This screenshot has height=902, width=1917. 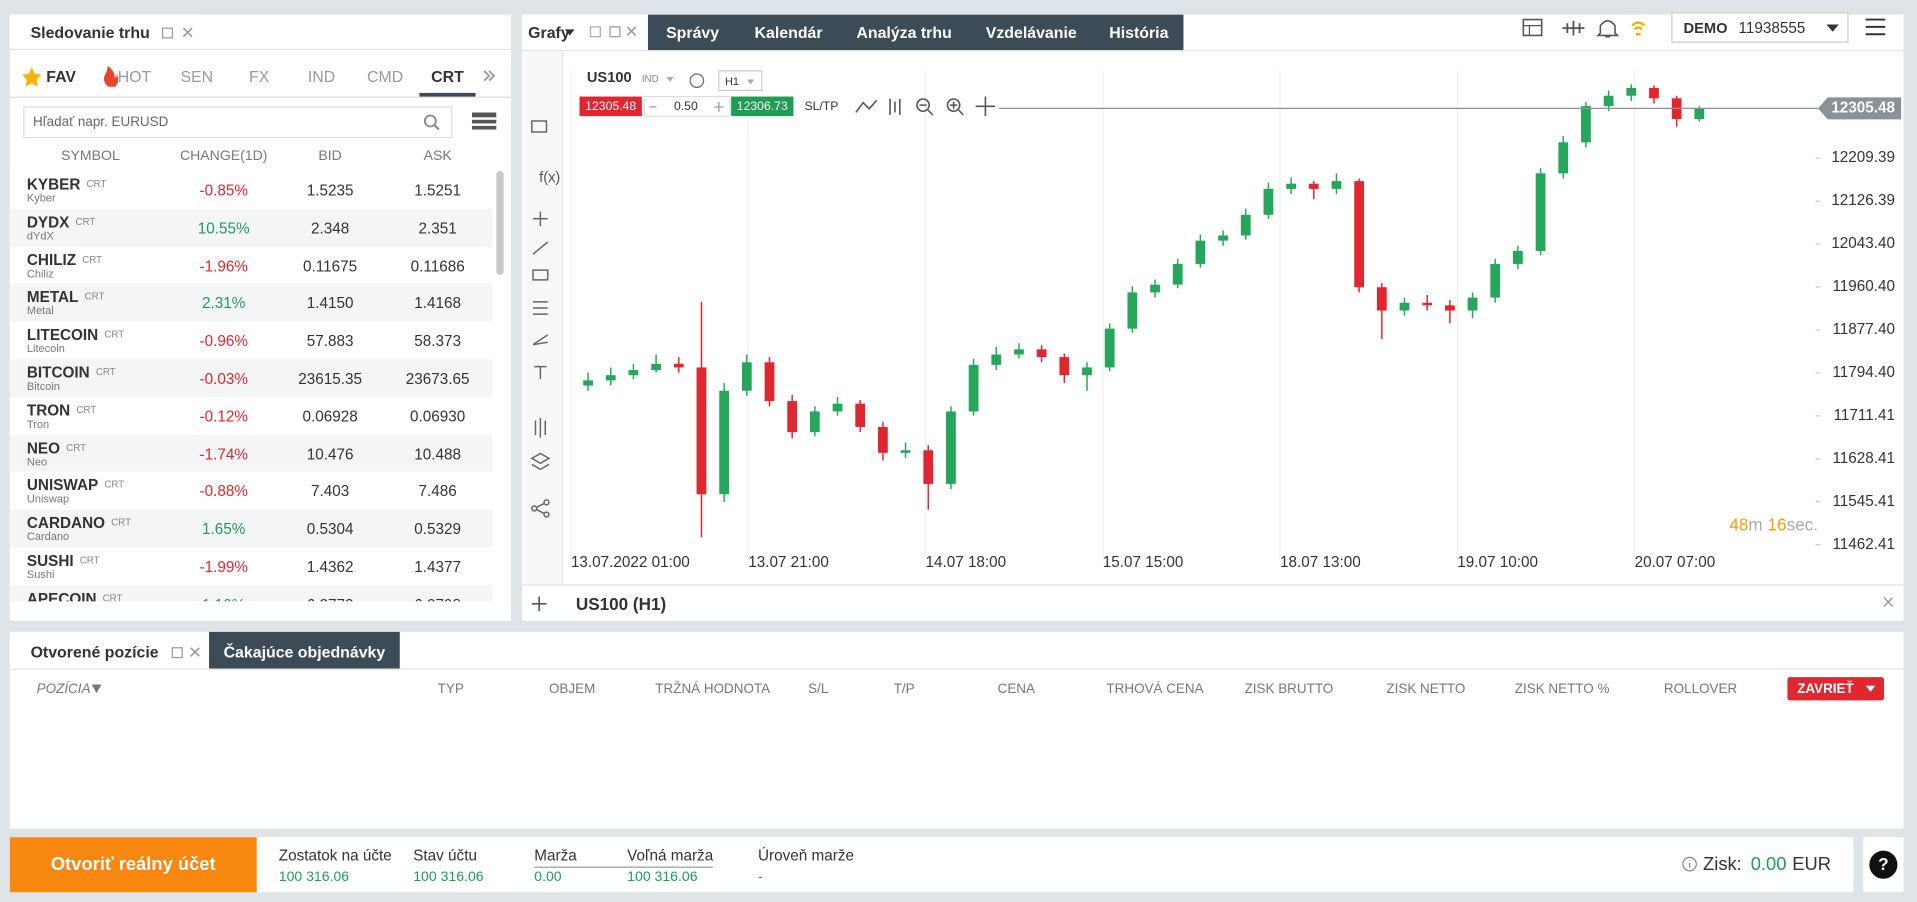 What do you see at coordinates (670, 855) in the screenshot?
I see `stat-label: Voľná marža` at bounding box center [670, 855].